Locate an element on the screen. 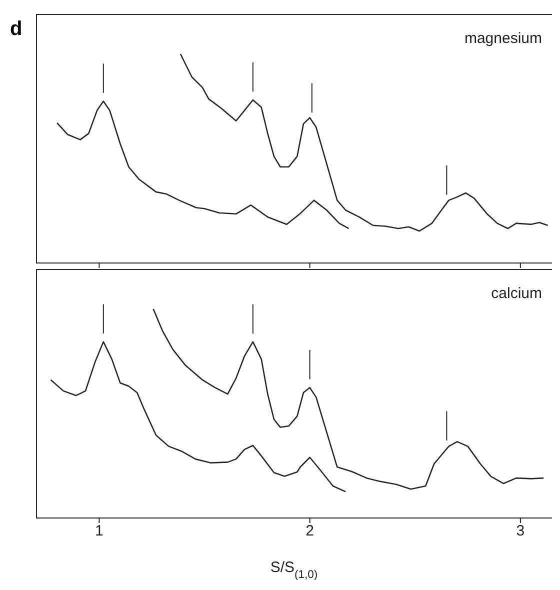  text: calcium is located at coordinates (516, 293).